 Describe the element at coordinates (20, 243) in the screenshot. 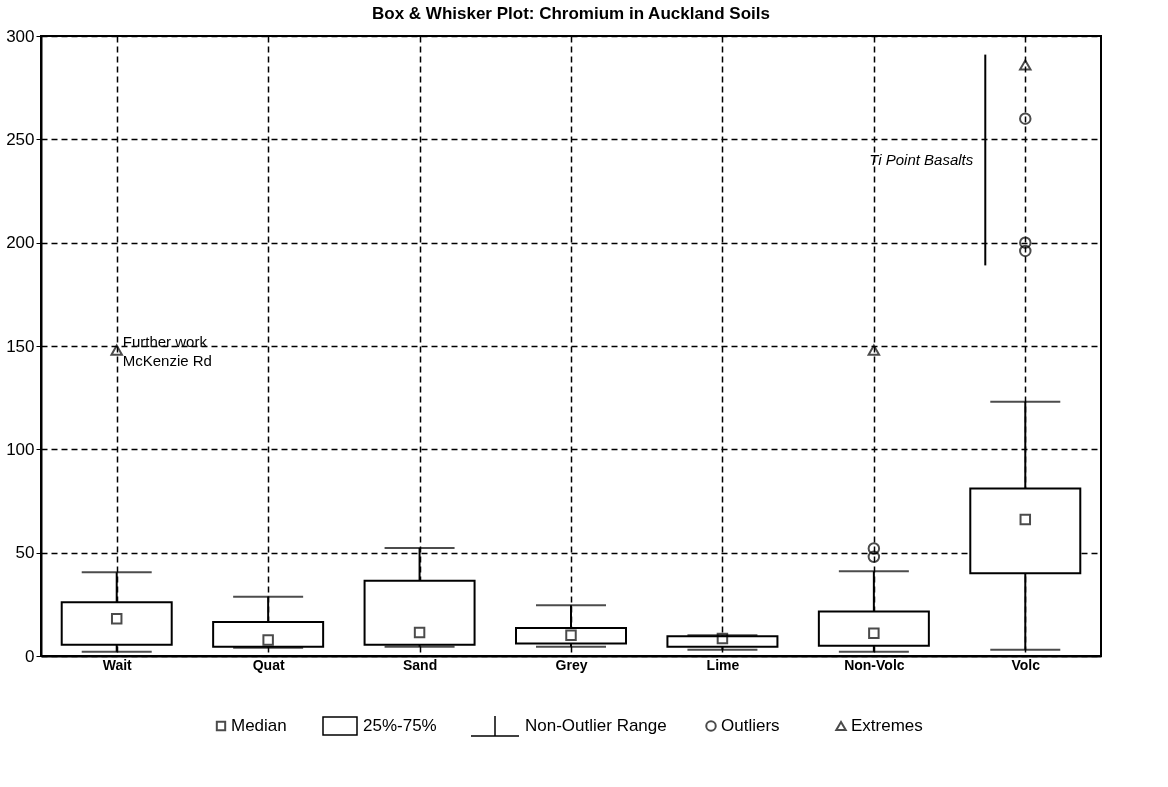

I see `y-tick-label: 200` at that location.